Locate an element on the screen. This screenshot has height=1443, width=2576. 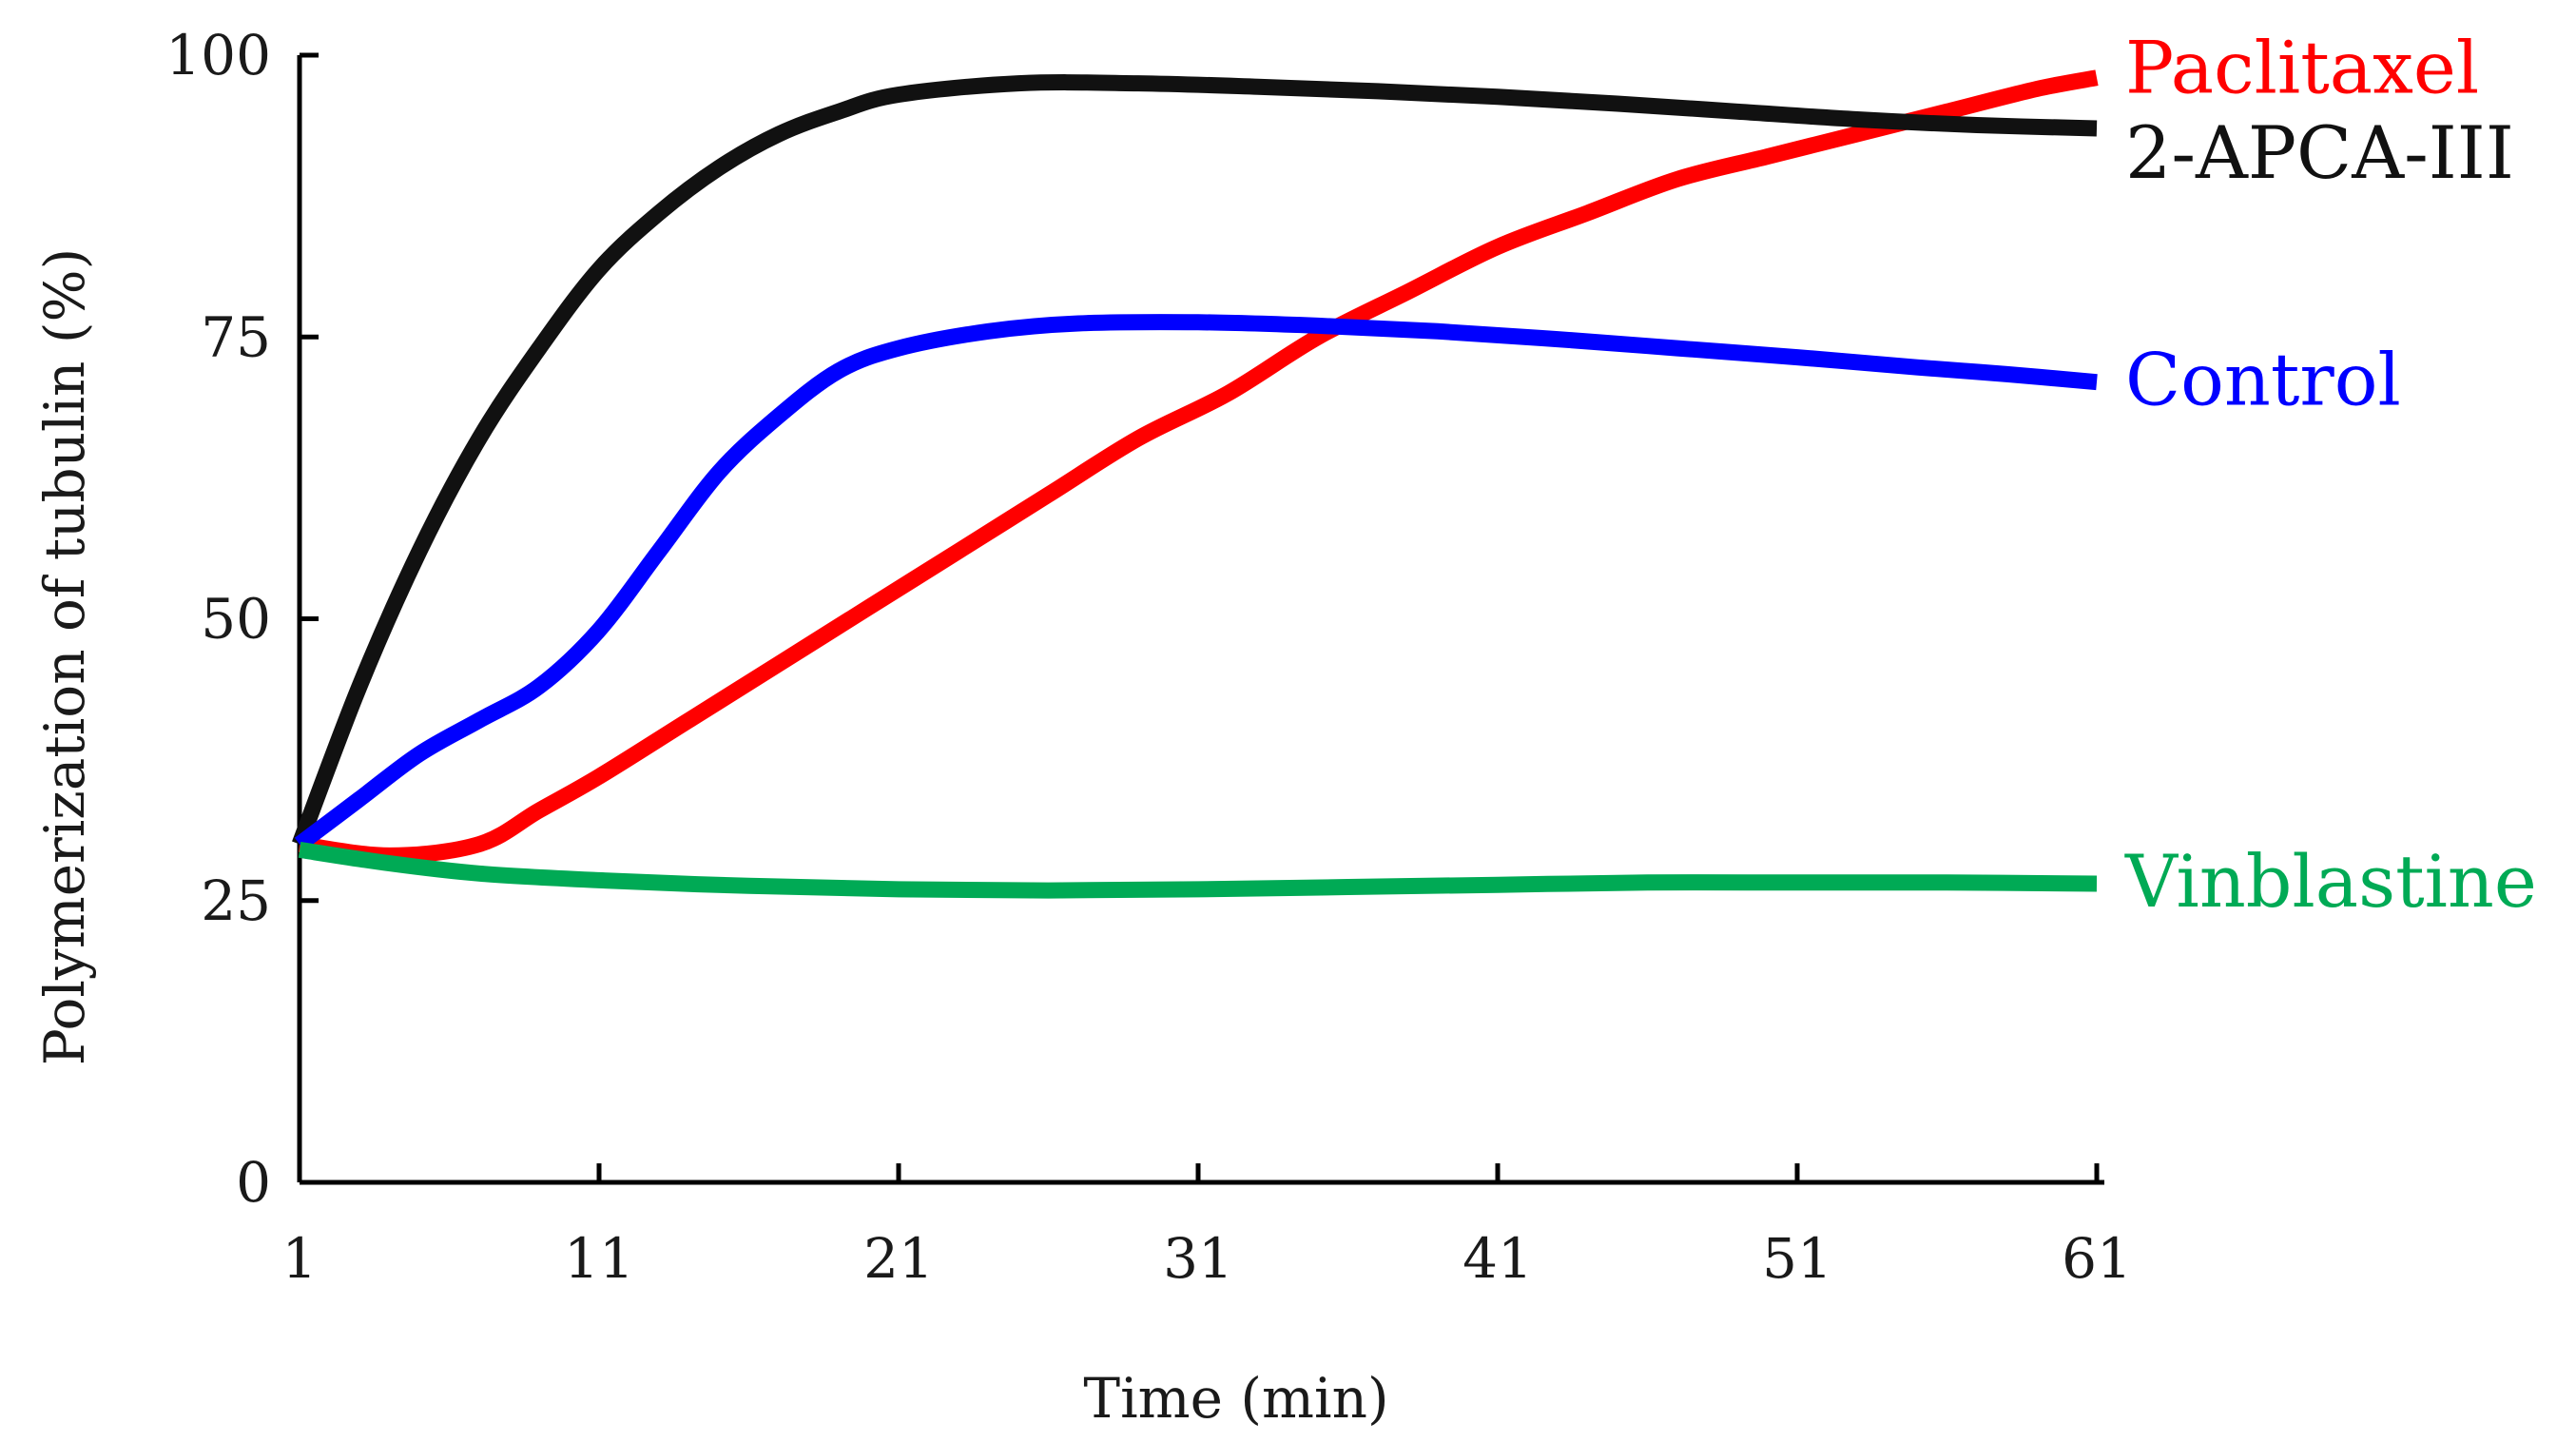
x-tick-label: 61 is located at coordinates (2097, 1258).